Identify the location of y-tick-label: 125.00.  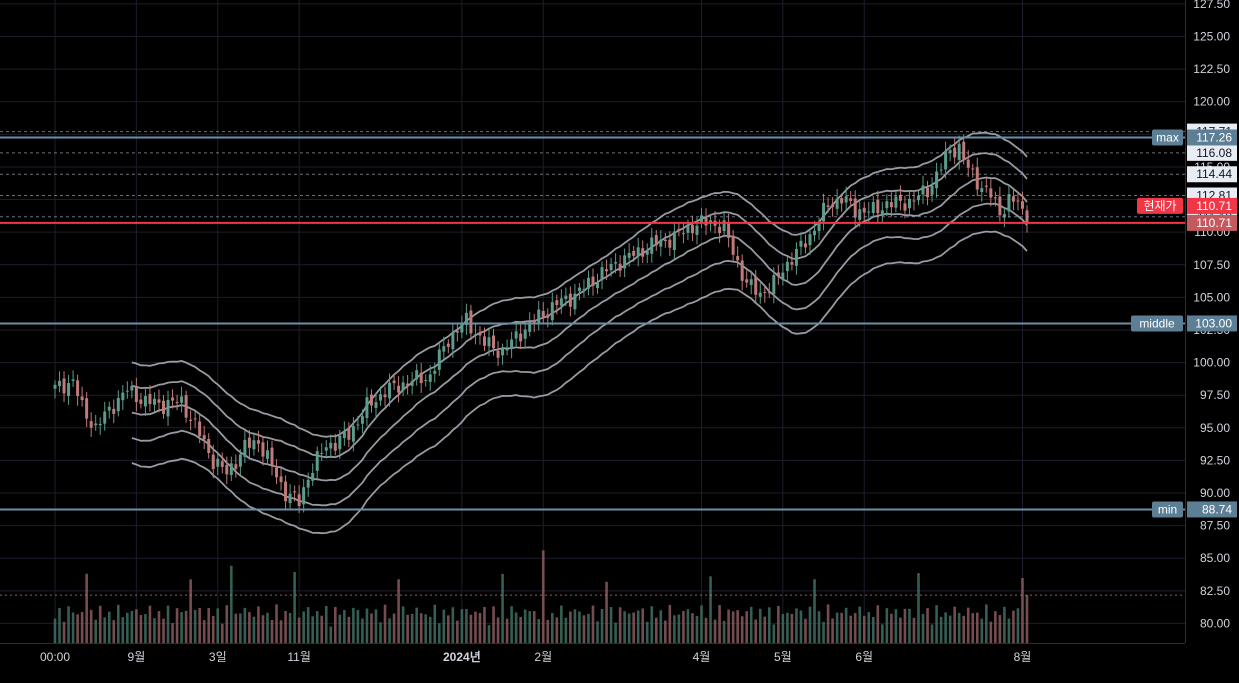
(1211, 37).